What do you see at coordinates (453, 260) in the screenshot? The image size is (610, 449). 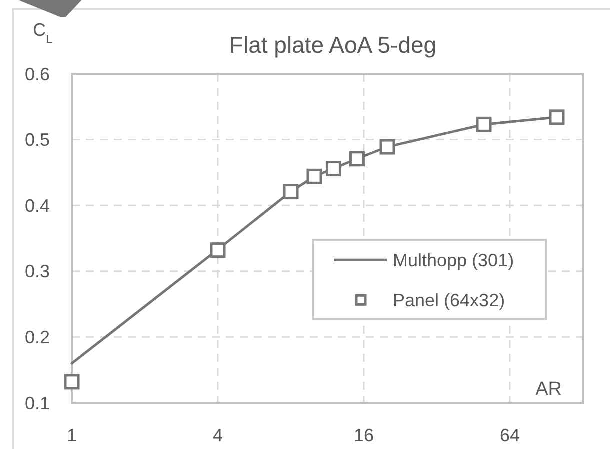 I see `legend-label: Multhopp (301)` at bounding box center [453, 260].